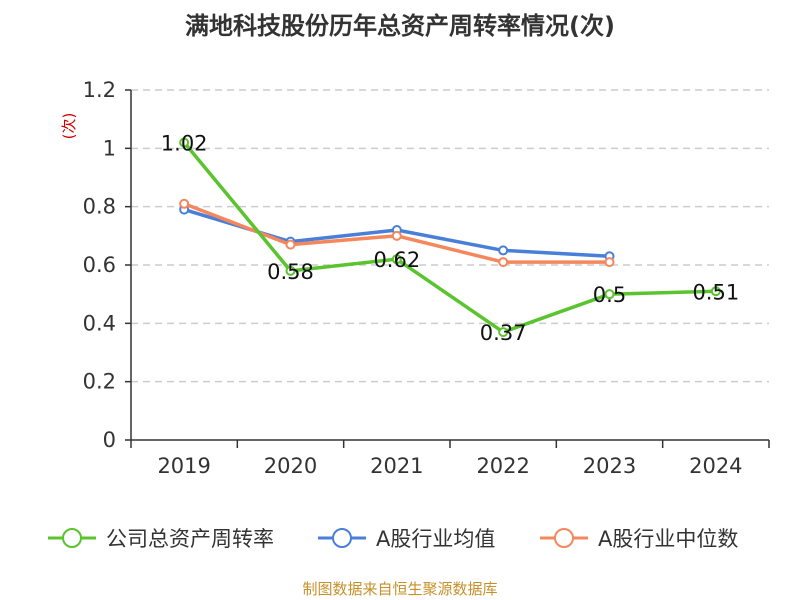  Describe the element at coordinates (396, 466) in the screenshot. I see `x-tick-label: 2021` at that location.